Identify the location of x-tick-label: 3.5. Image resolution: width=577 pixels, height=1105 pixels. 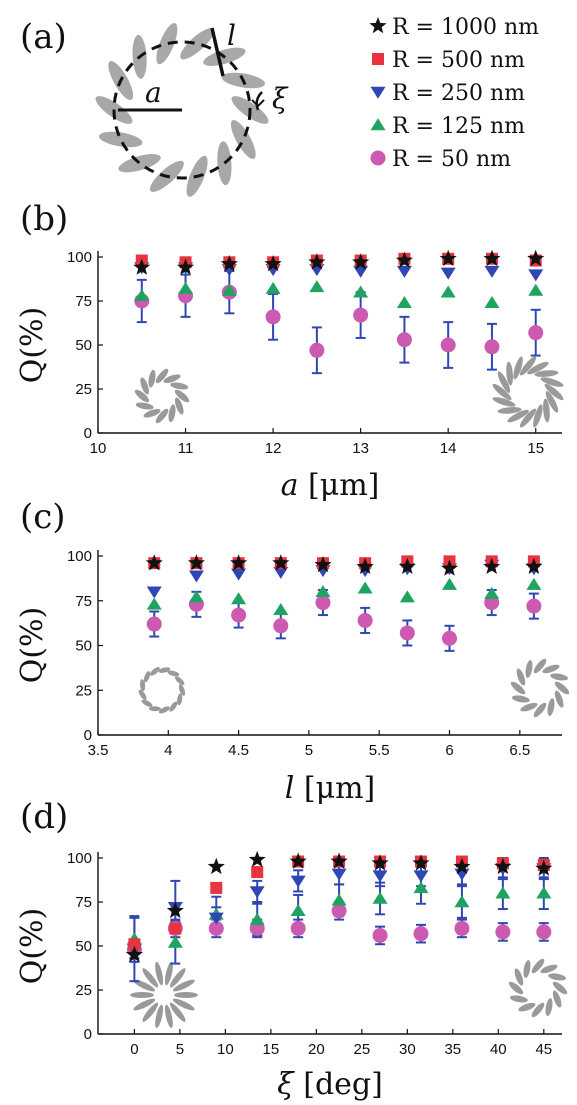
(98, 750).